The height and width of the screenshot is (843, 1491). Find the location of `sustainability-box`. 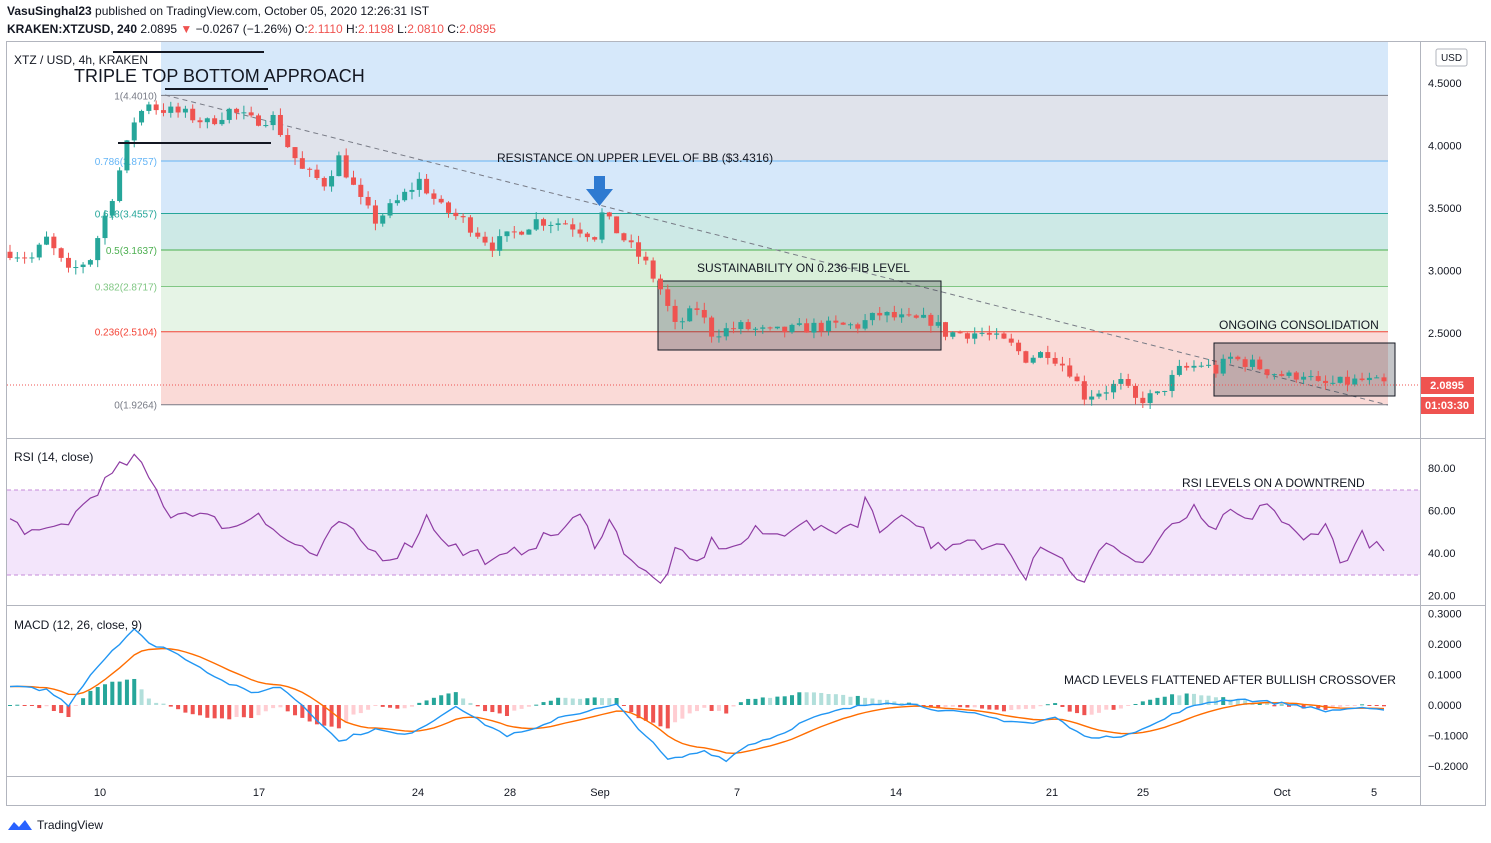

sustainability-box is located at coordinates (799, 315).